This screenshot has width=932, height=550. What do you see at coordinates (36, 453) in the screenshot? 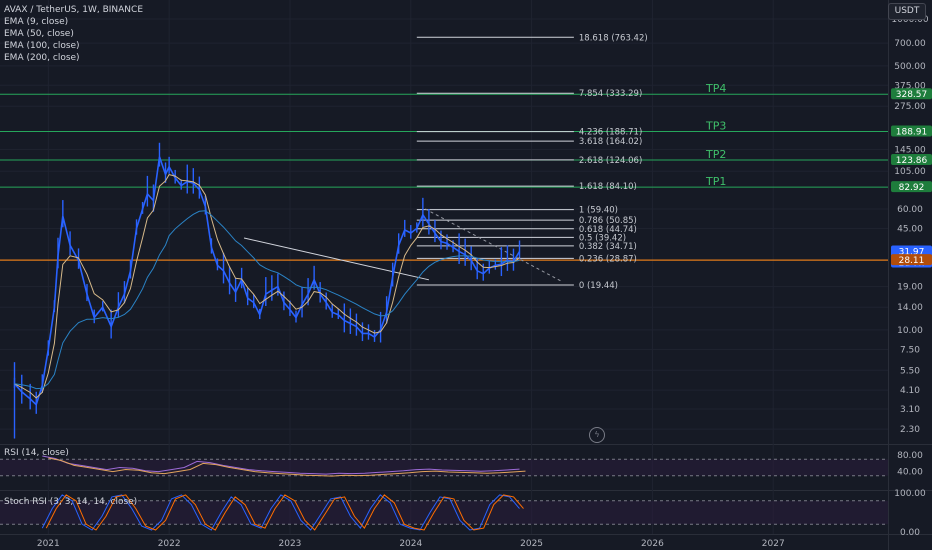
I see `rsi-title: RSI (14, close)` at bounding box center [36, 453].